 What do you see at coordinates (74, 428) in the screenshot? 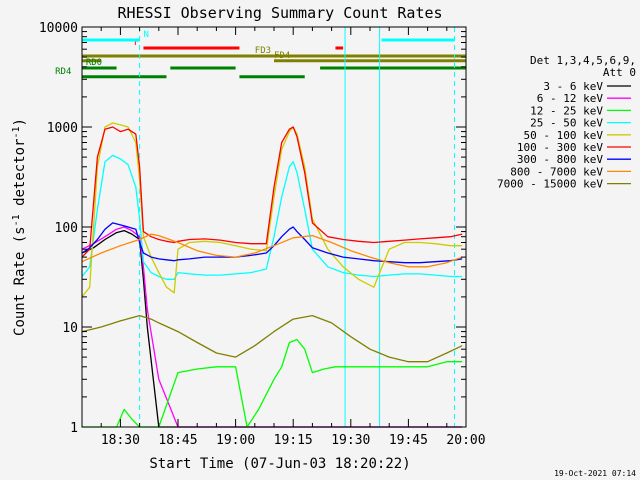
I see `y-tick-label: 1` at bounding box center [74, 428].